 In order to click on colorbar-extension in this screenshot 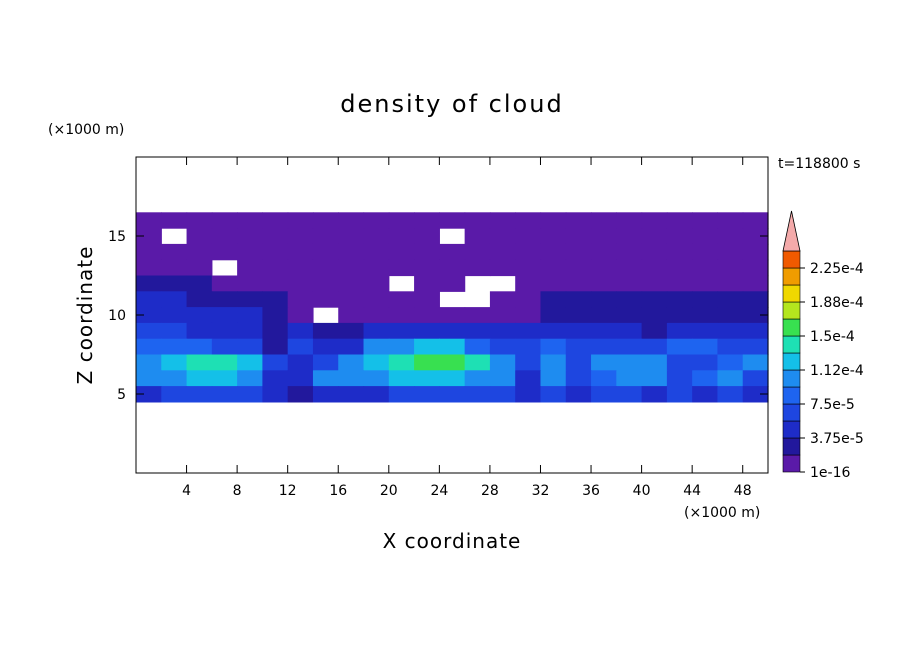, I will do `click(791, 231)`.